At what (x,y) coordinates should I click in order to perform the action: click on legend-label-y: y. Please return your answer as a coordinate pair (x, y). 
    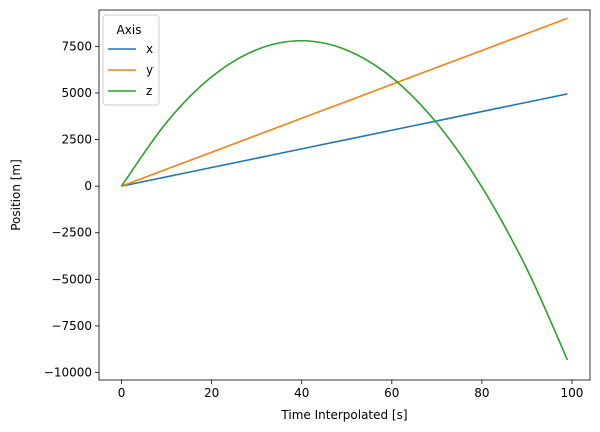
    Looking at the image, I should click on (149, 70).